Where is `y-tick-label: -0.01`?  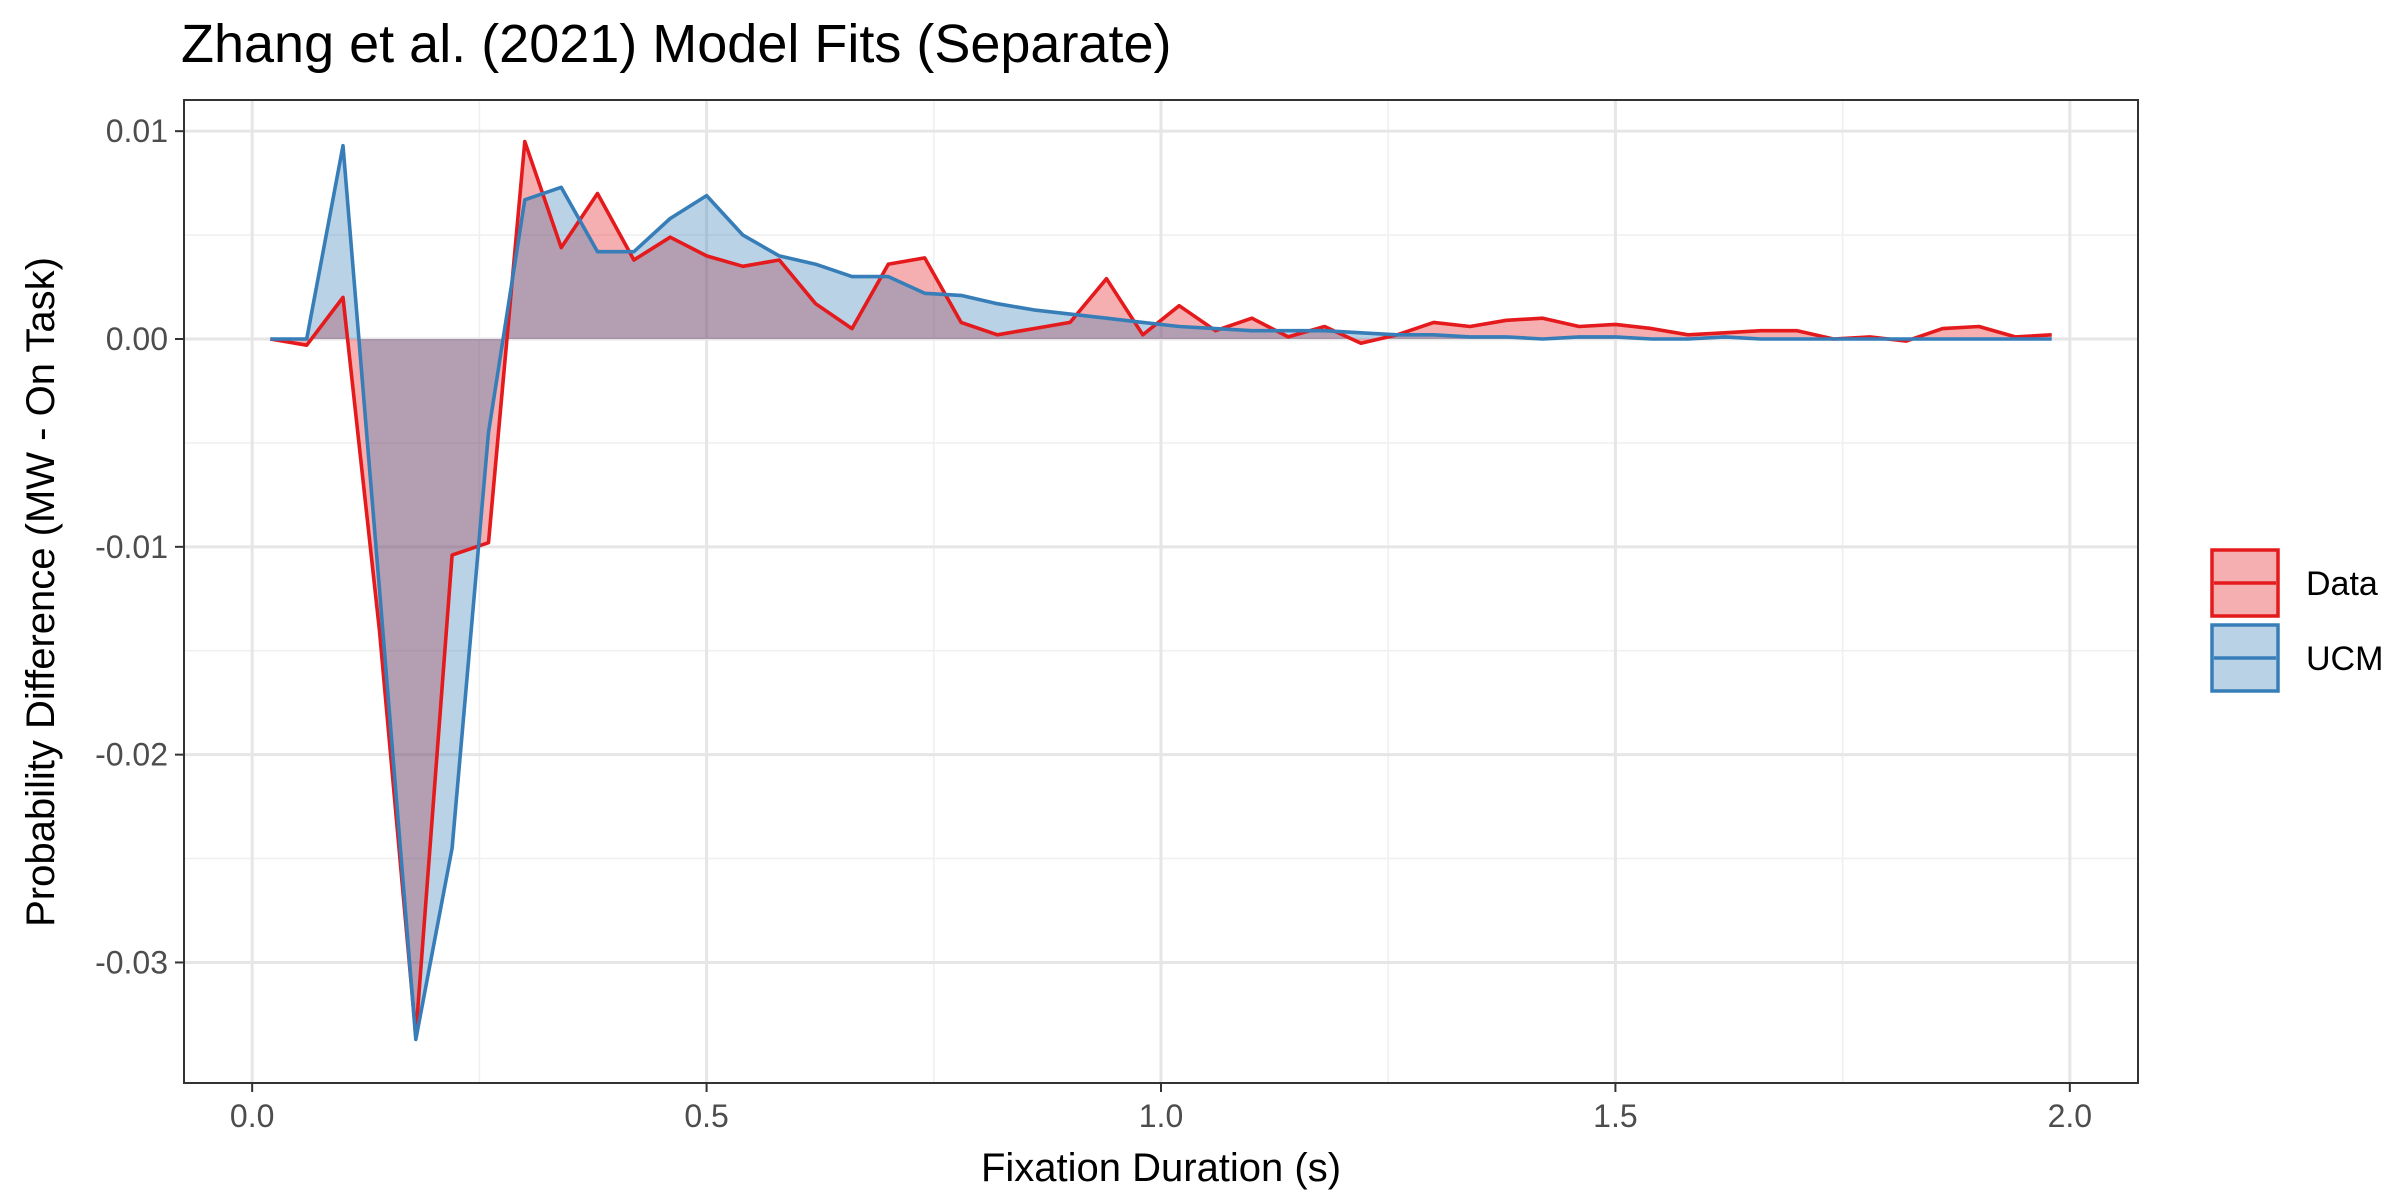 y-tick-label: -0.01 is located at coordinates (131, 547).